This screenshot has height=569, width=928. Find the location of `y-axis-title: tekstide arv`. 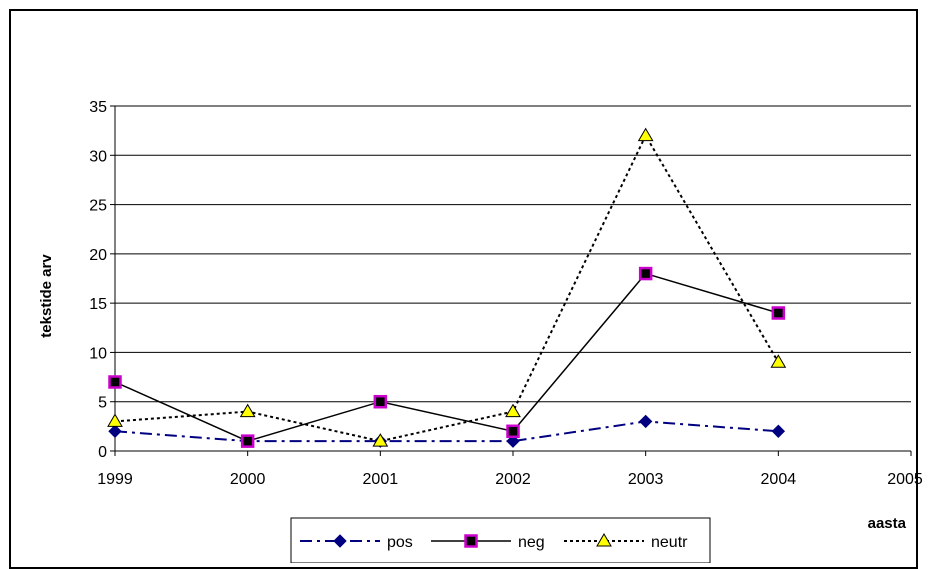

y-axis-title: tekstide arv is located at coordinates (46, 296).